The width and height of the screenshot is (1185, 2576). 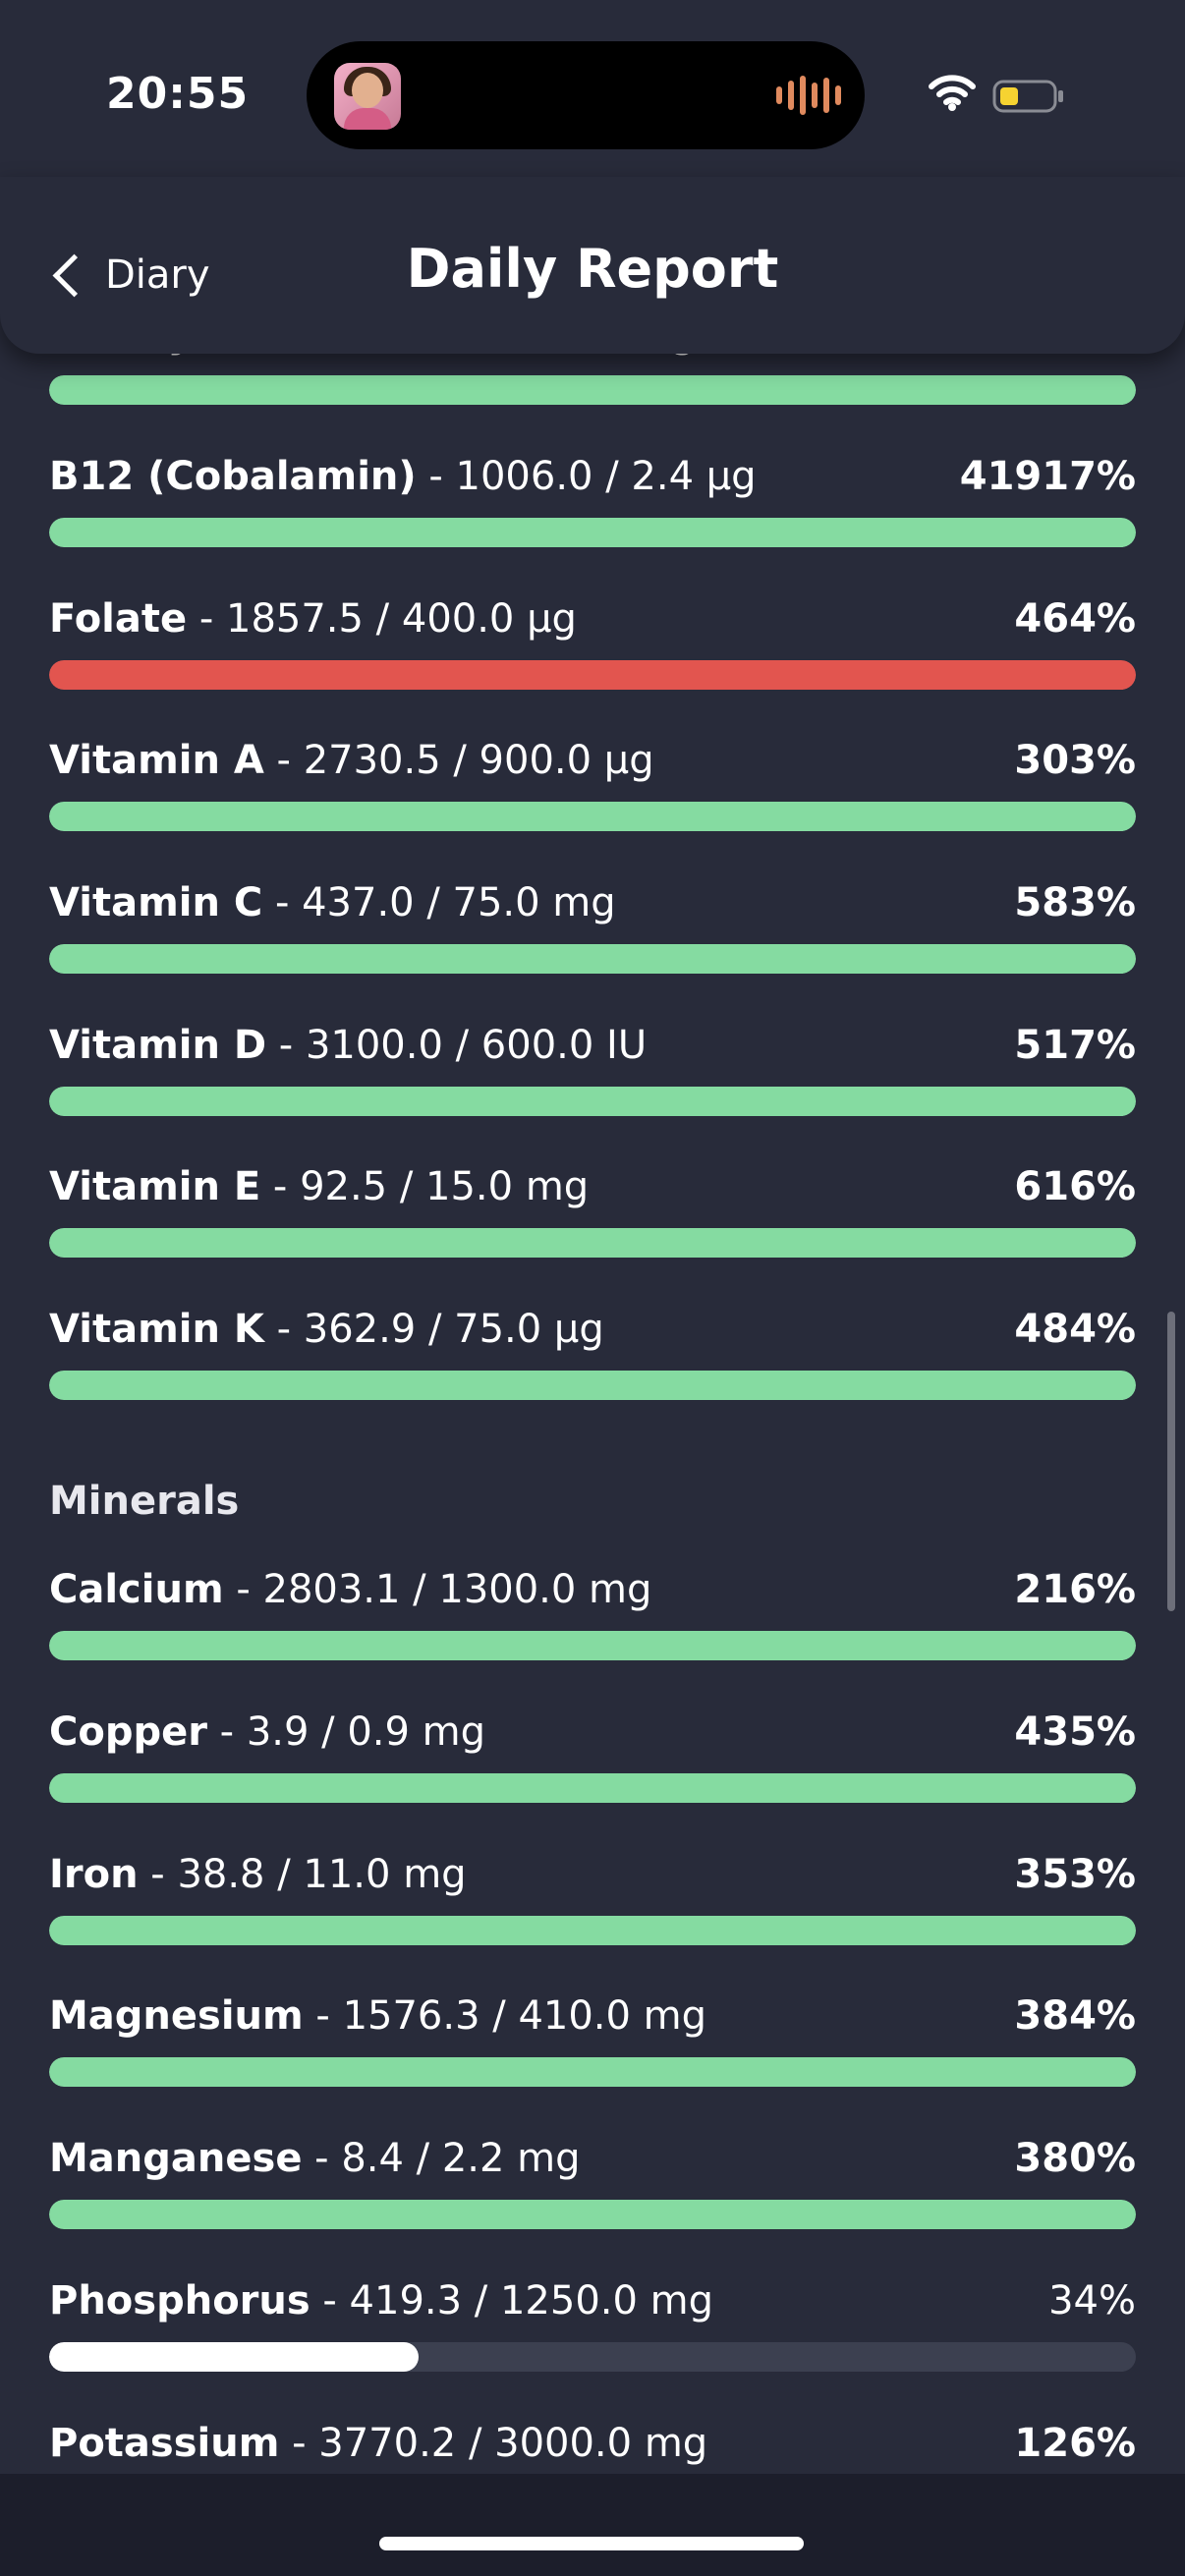 I want to click on minerals-section-title: Minerals, so click(x=145, y=1501).